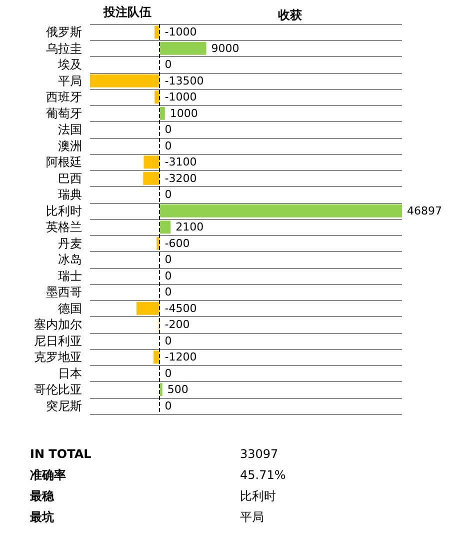 The height and width of the screenshot is (534, 450). Describe the element at coordinates (48, 475) in the screenshot. I see `text: 准确率` at that location.